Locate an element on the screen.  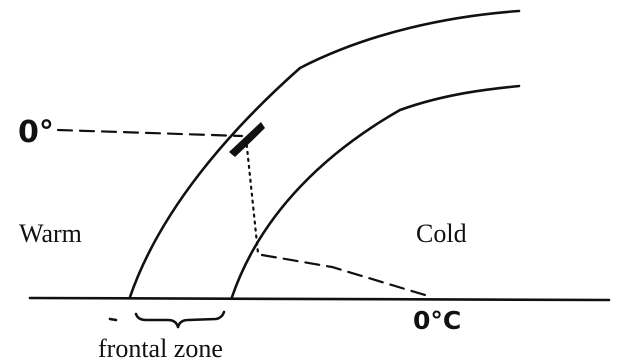
ground-tick-mark is located at coordinates (113, 319).